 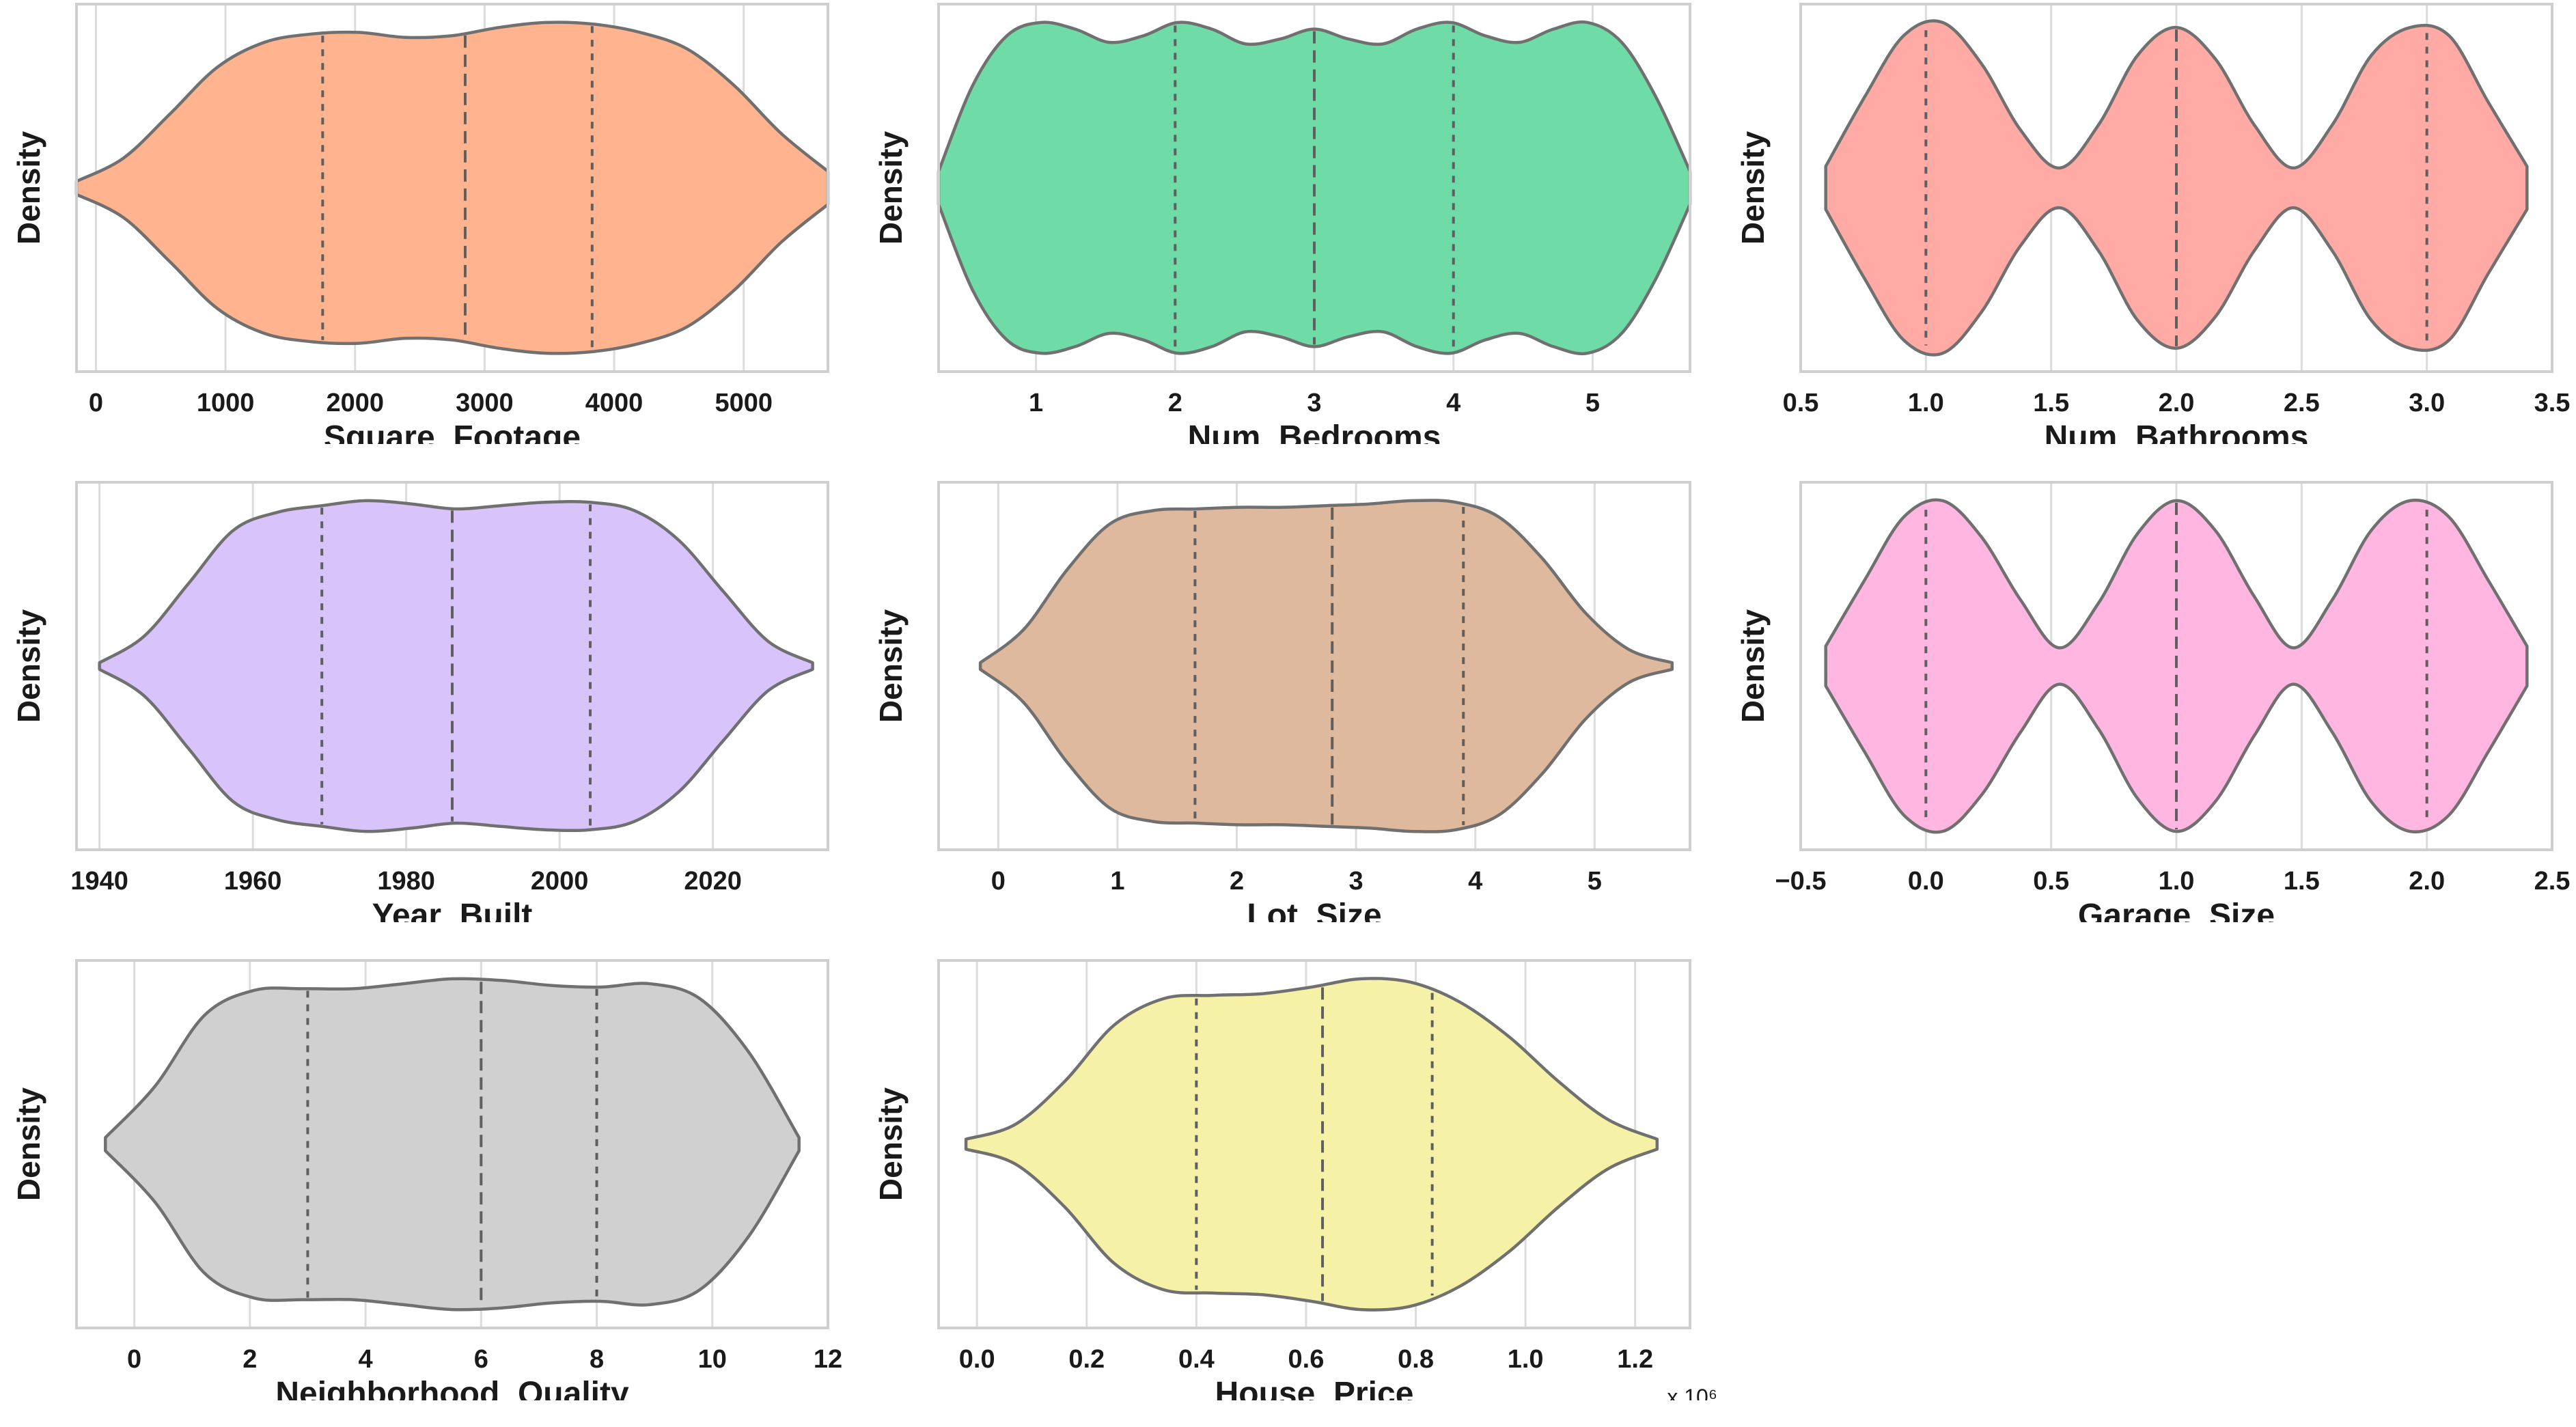 I want to click on lot-size-x-axis-label: Lot_Size, so click(x=1314, y=910).